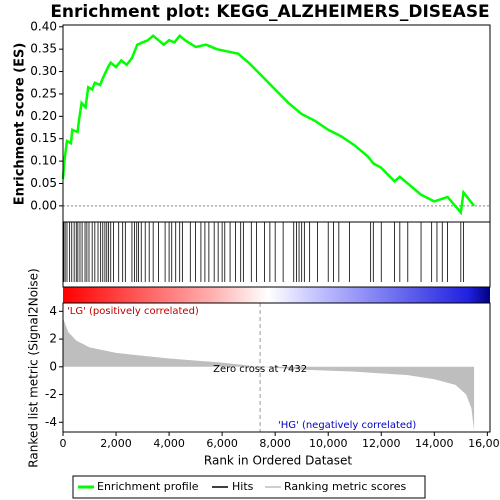  What do you see at coordinates (43, 93) in the screenshot?
I see `y-tick-label: 0.25` at bounding box center [43, 93].